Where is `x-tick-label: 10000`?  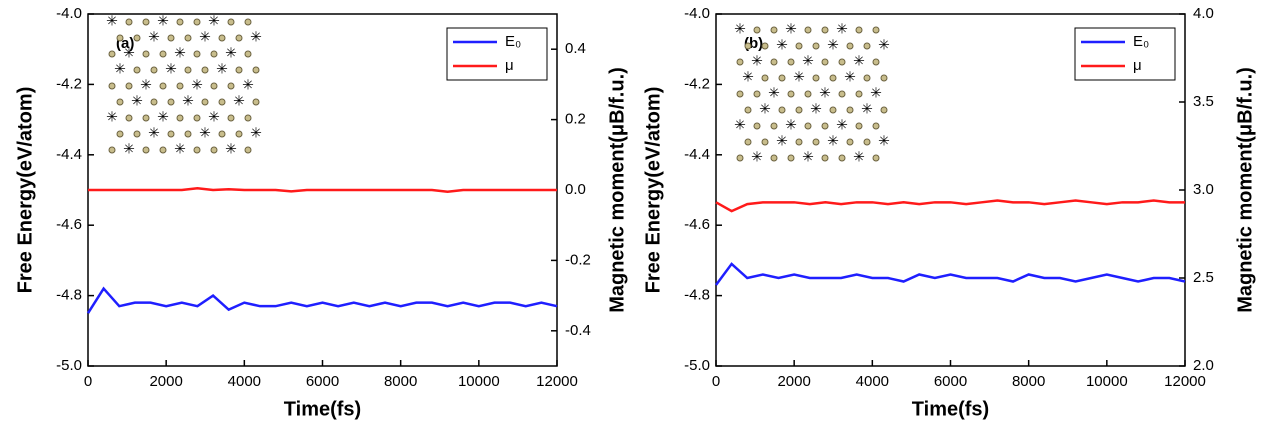
x-tick-label: 10000 is located at coordinates (1107, 381).